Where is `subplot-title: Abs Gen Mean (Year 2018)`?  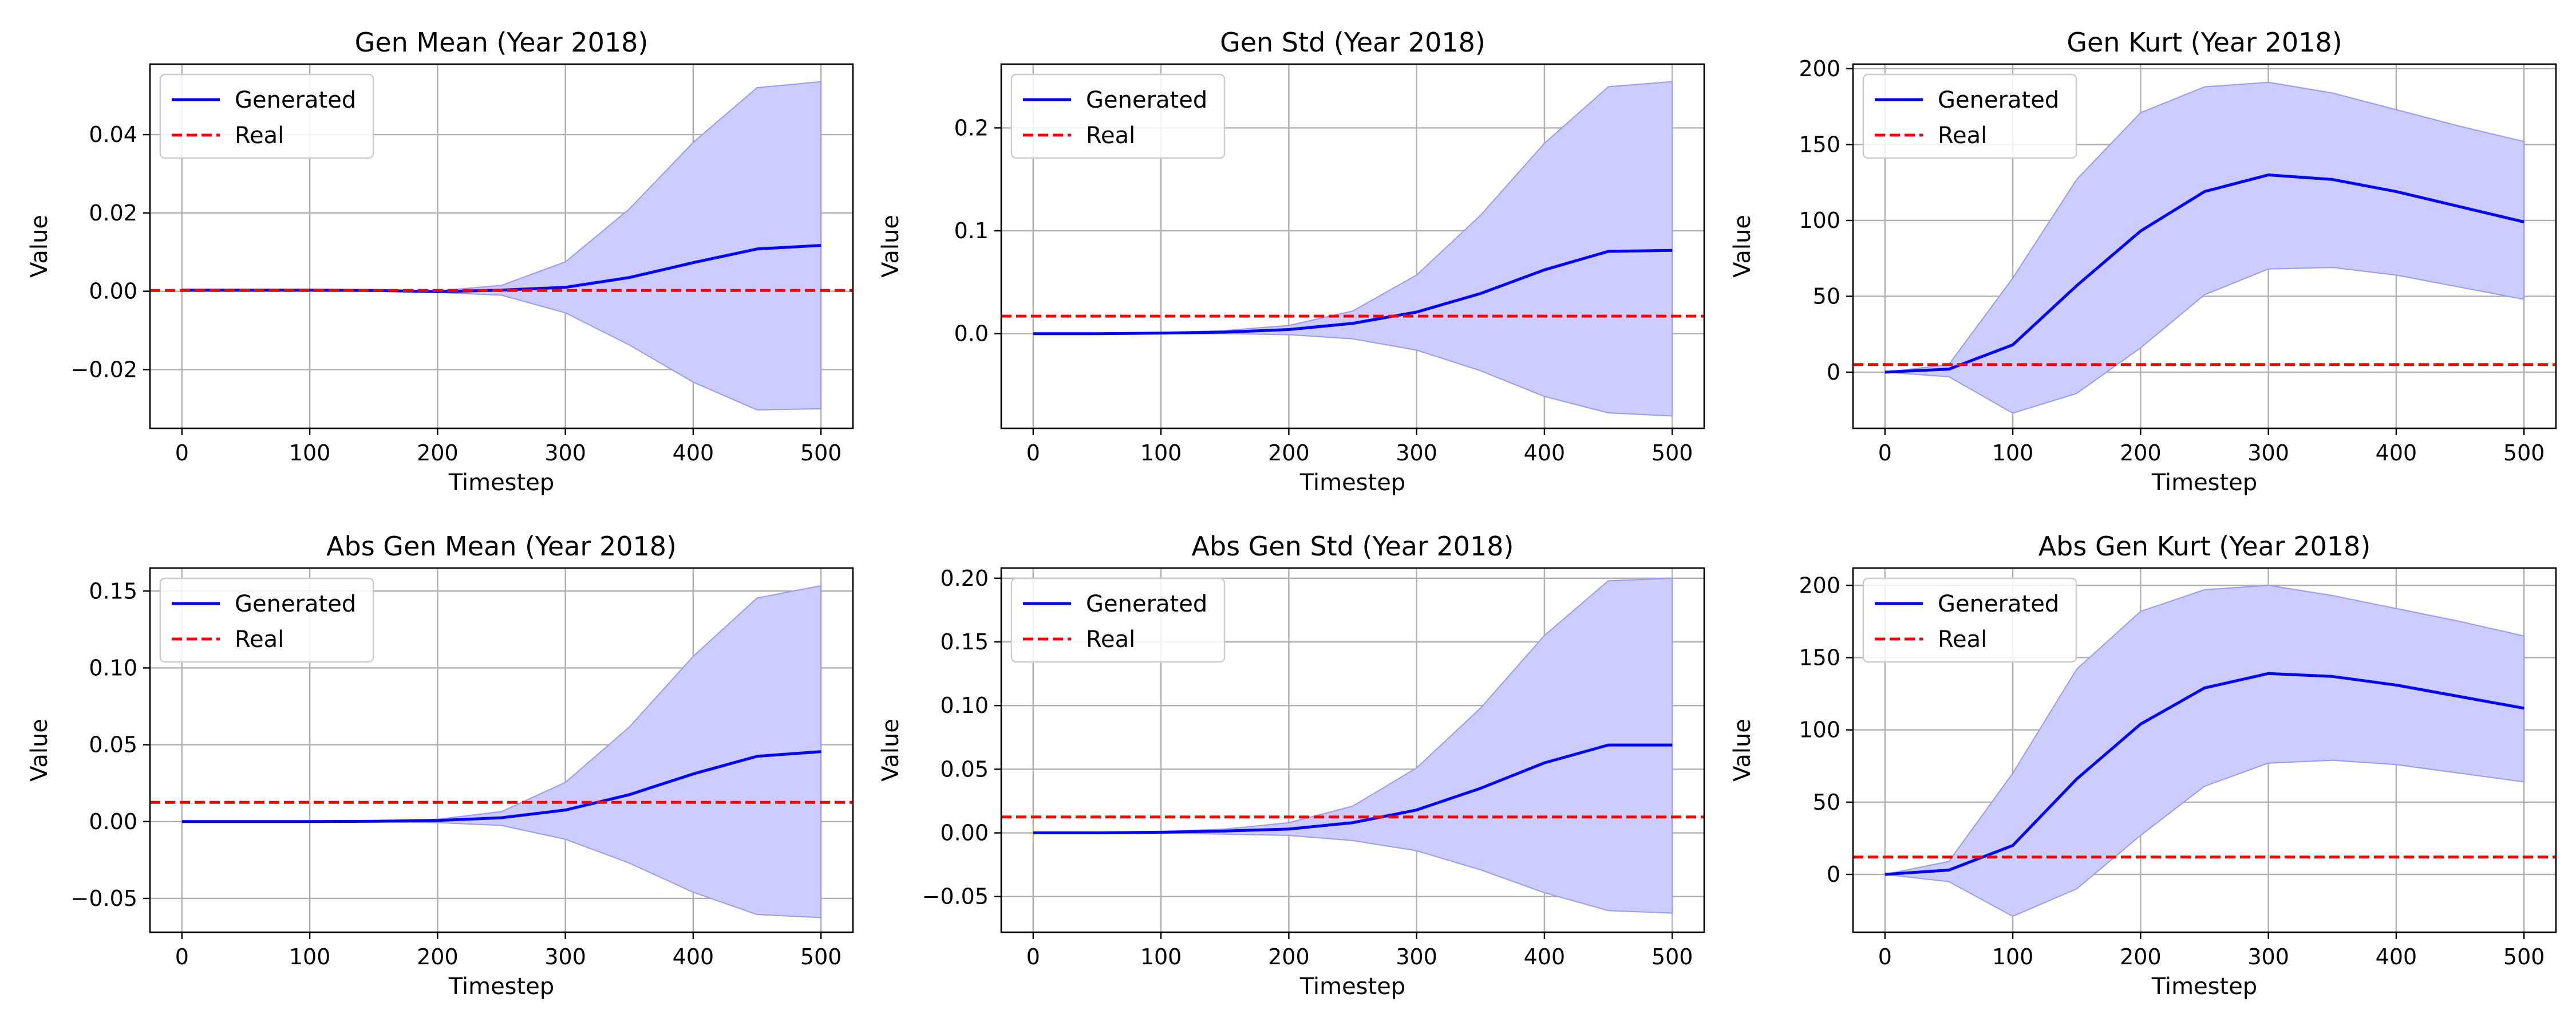 subplot-title: Abs Gen Mean (Year 2018) is located at coordinates (501, 546).